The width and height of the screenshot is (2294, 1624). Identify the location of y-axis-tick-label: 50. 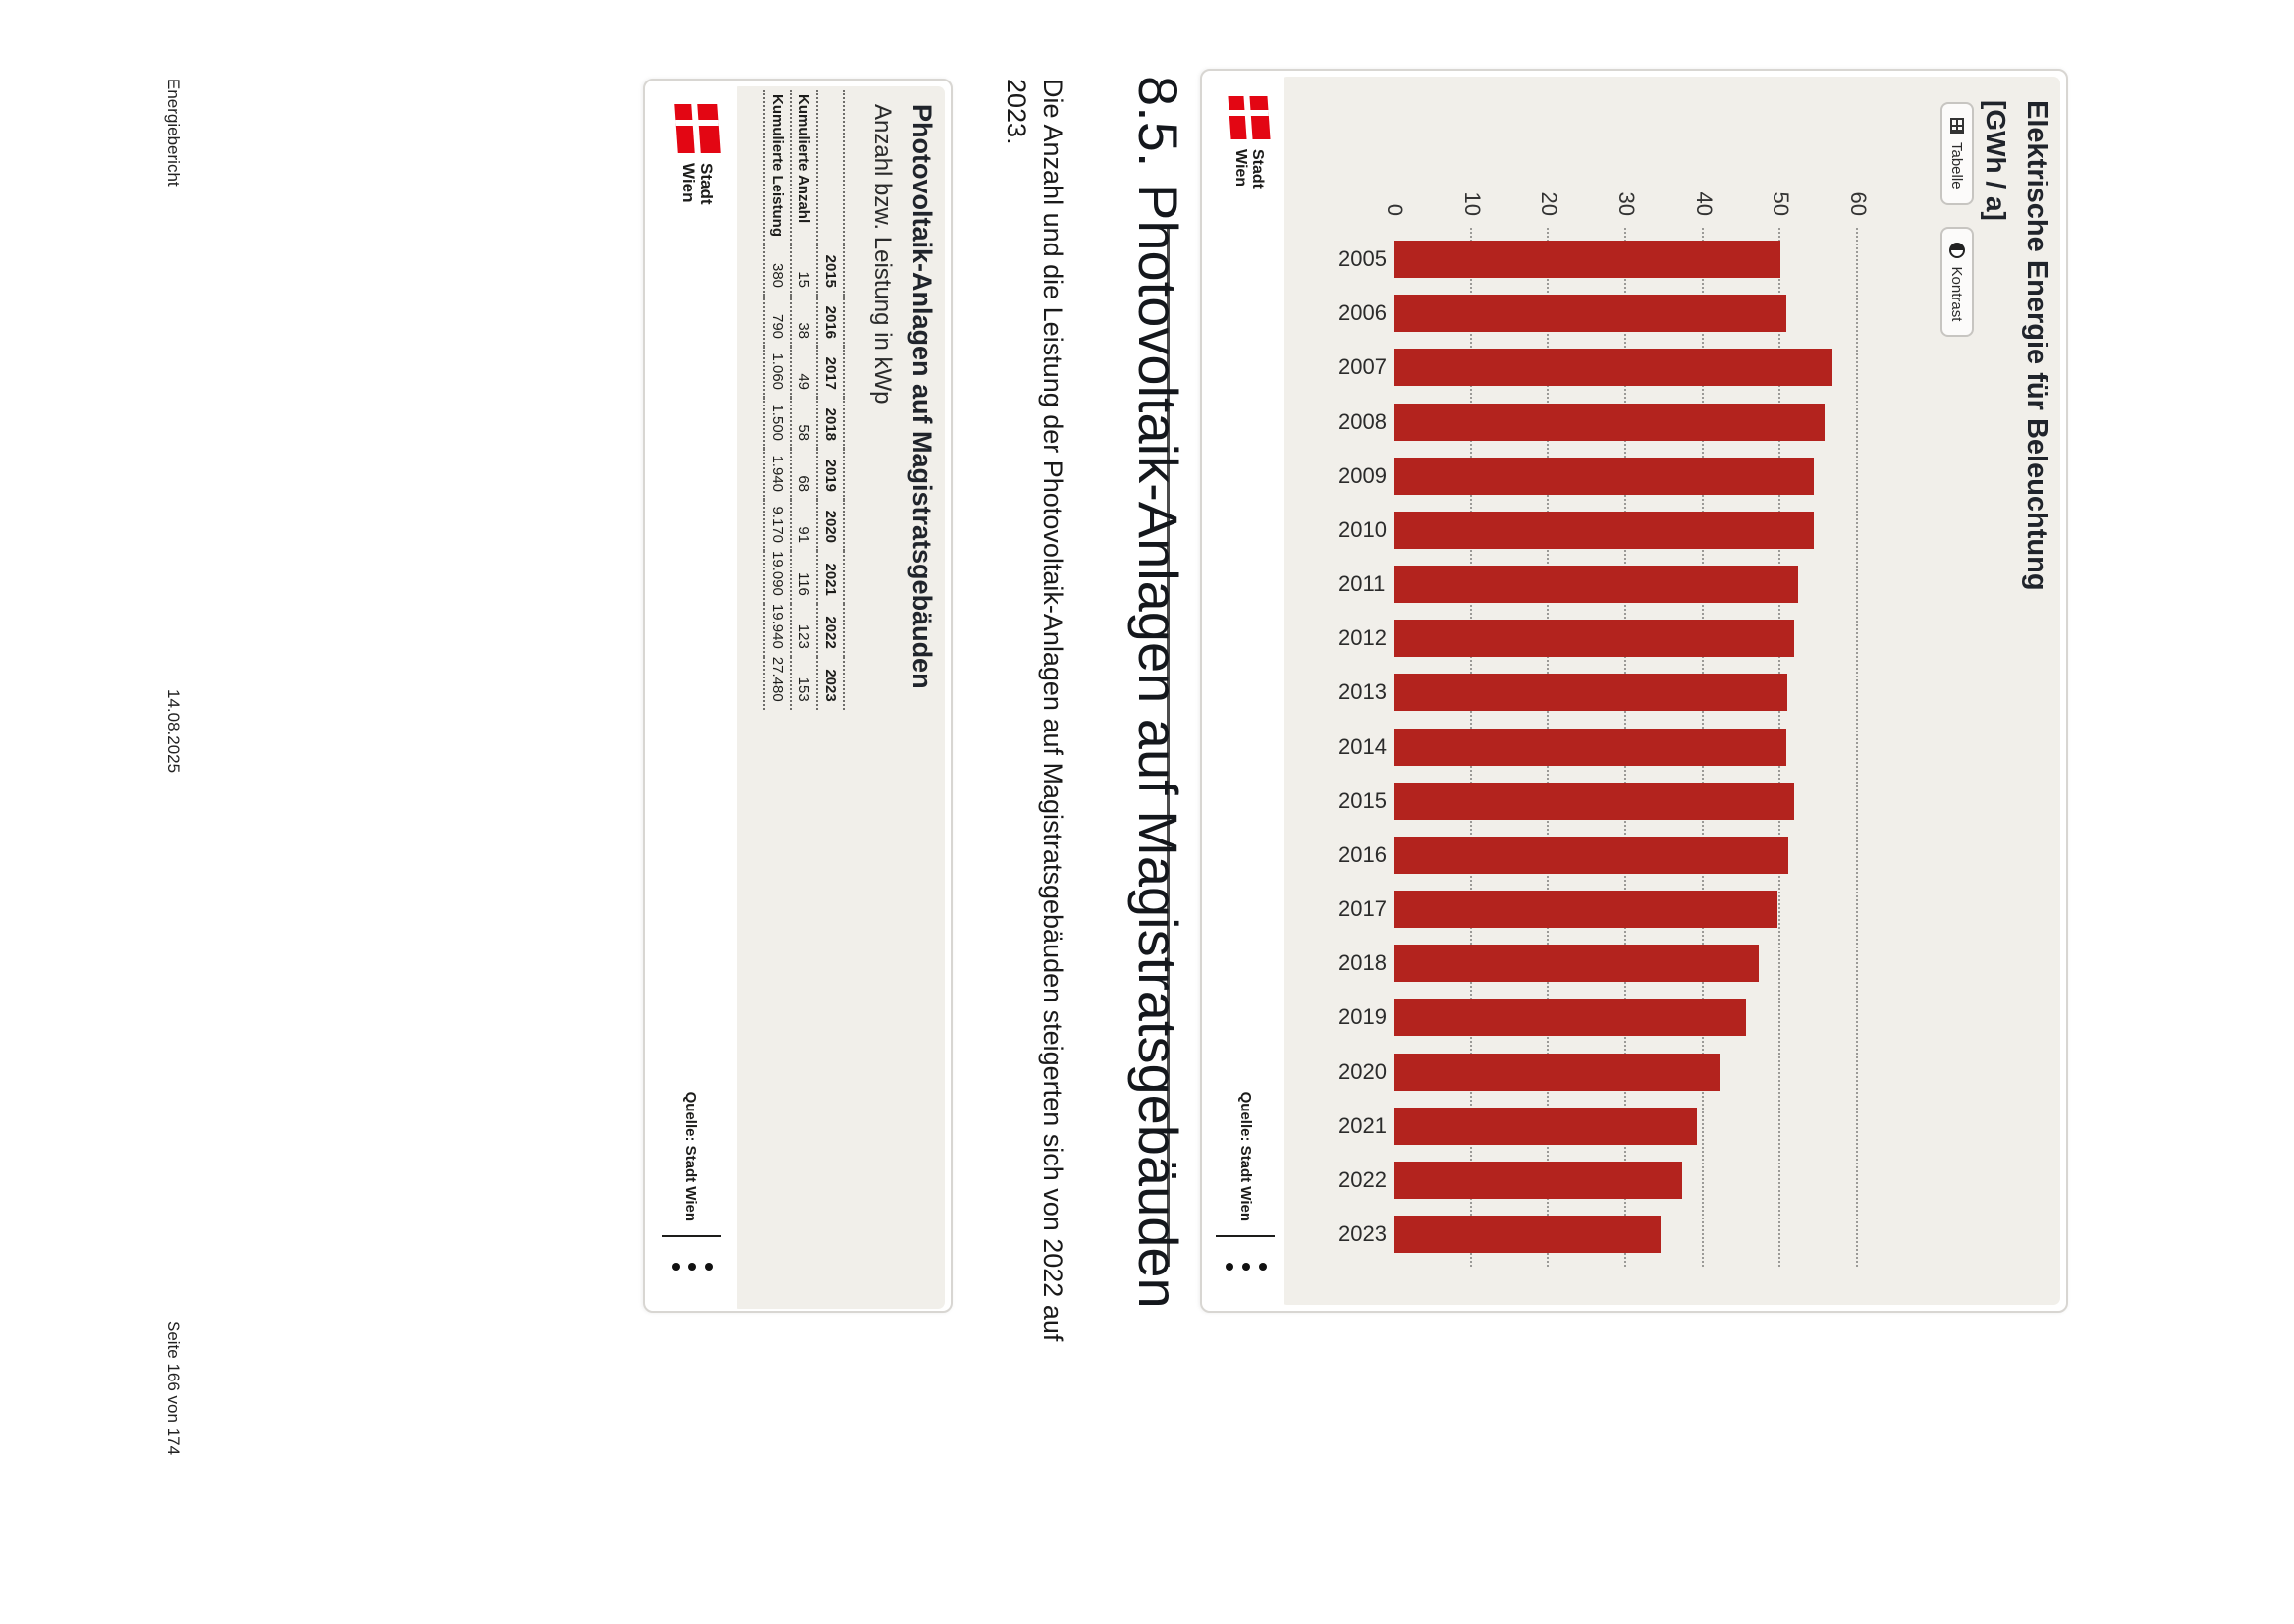
(1781, 203).